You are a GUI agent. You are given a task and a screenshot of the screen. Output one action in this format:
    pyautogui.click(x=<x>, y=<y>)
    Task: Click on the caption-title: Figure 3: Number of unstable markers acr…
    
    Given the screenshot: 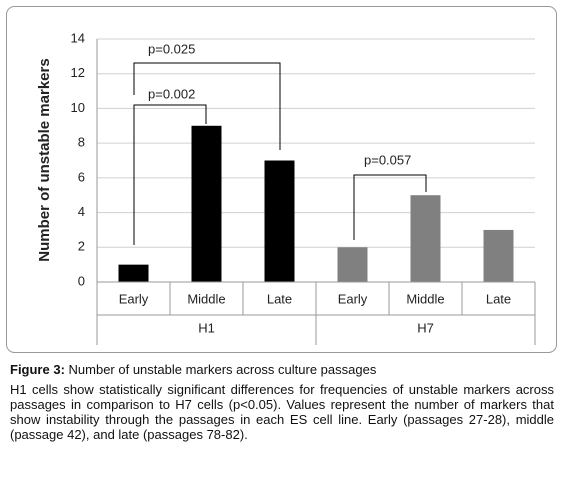 What is the action you would take?
    pyautogui.click(x=282, y=369)
    